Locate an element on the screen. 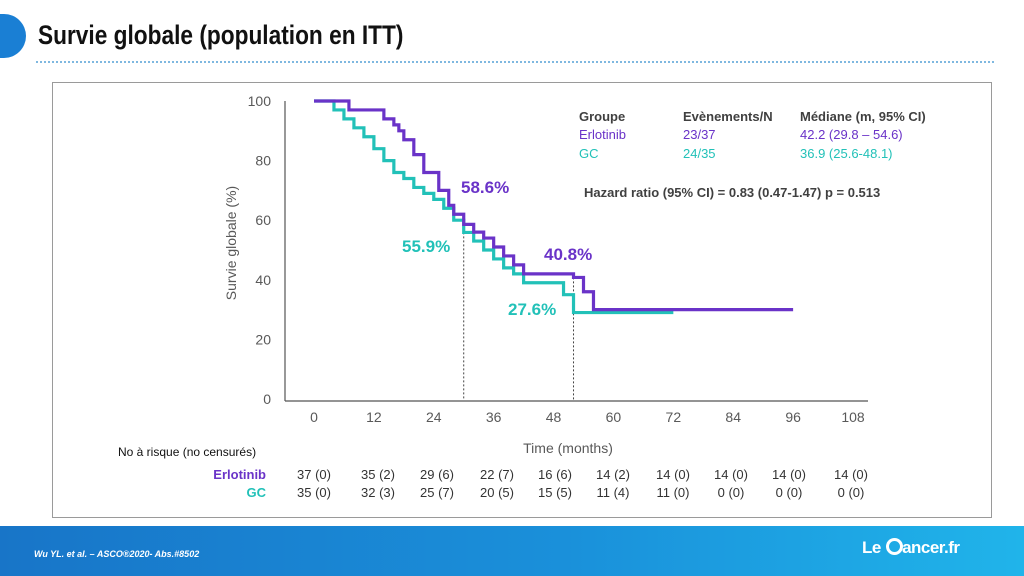  page-title: Survie globale (population en ITT) is located at coordinates (221, 35).